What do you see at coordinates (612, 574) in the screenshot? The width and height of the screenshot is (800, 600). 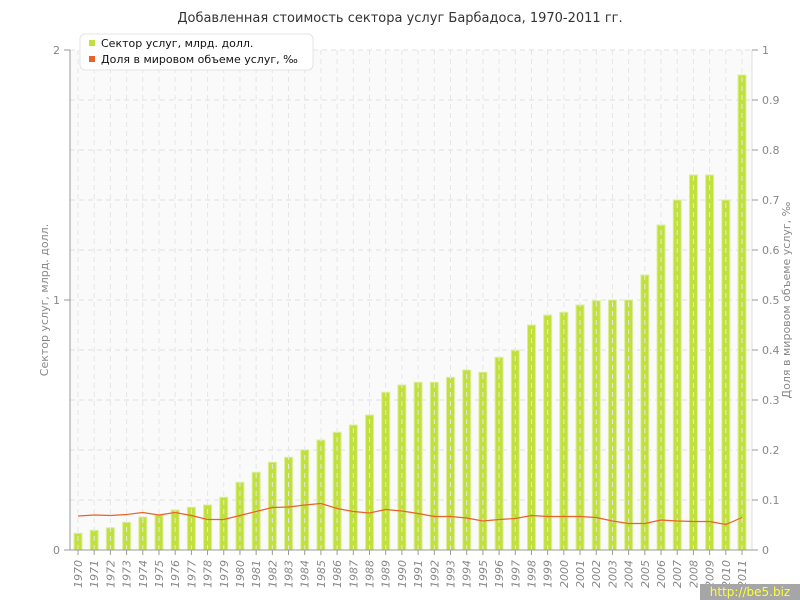 I see `x-tick-label: 2003` at bounding box center [612, 574].